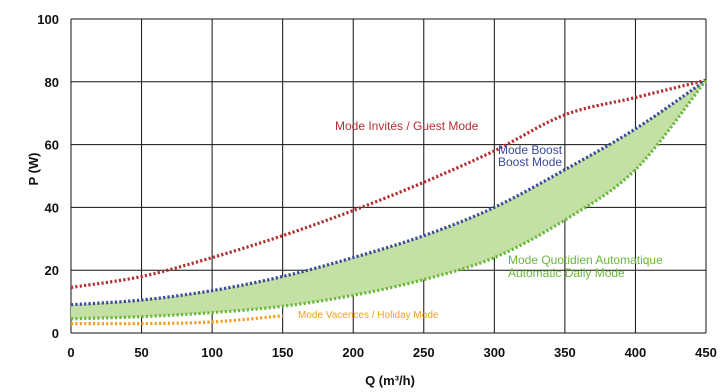 Image resolution: width=724 pixels, height=392 pixels. Describe the element at coordinates (530, 162) in the screenshot. I see `boost-mode-label-en: Boost Mode` at that location.